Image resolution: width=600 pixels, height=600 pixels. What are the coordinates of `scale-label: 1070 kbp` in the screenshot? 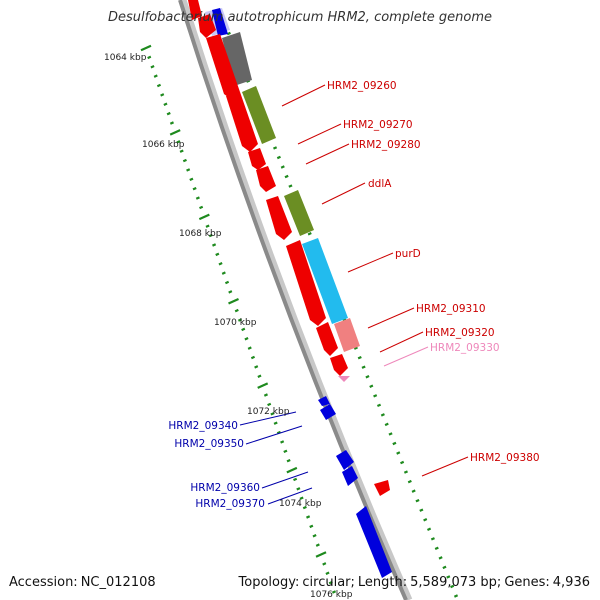 It's located at (235, 323).